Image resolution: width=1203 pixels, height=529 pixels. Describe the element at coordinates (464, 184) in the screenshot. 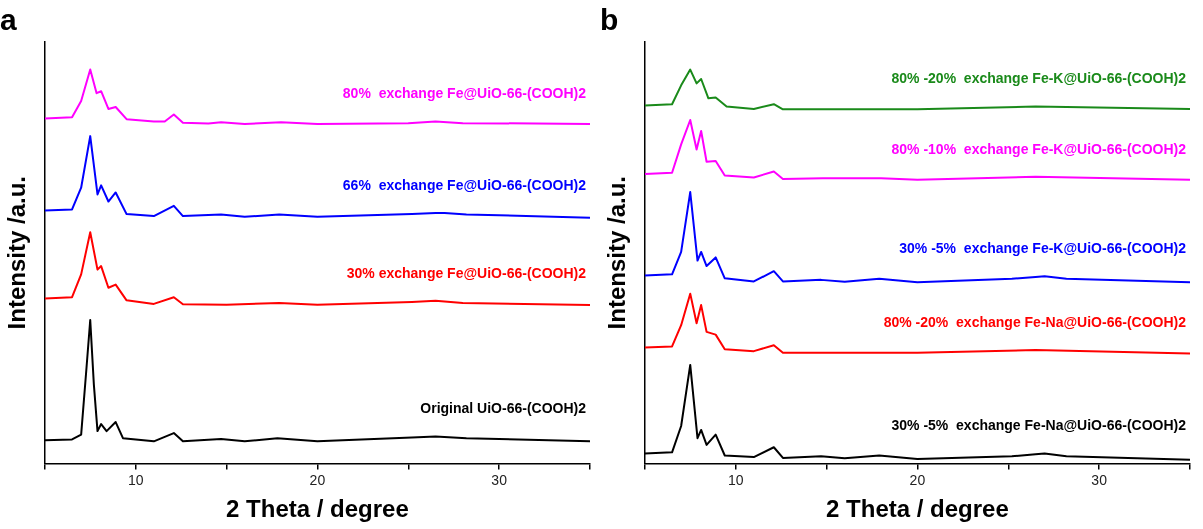

I see `series-label: 66% exchange Fe@UiO-66-(COOH)2` at that location.